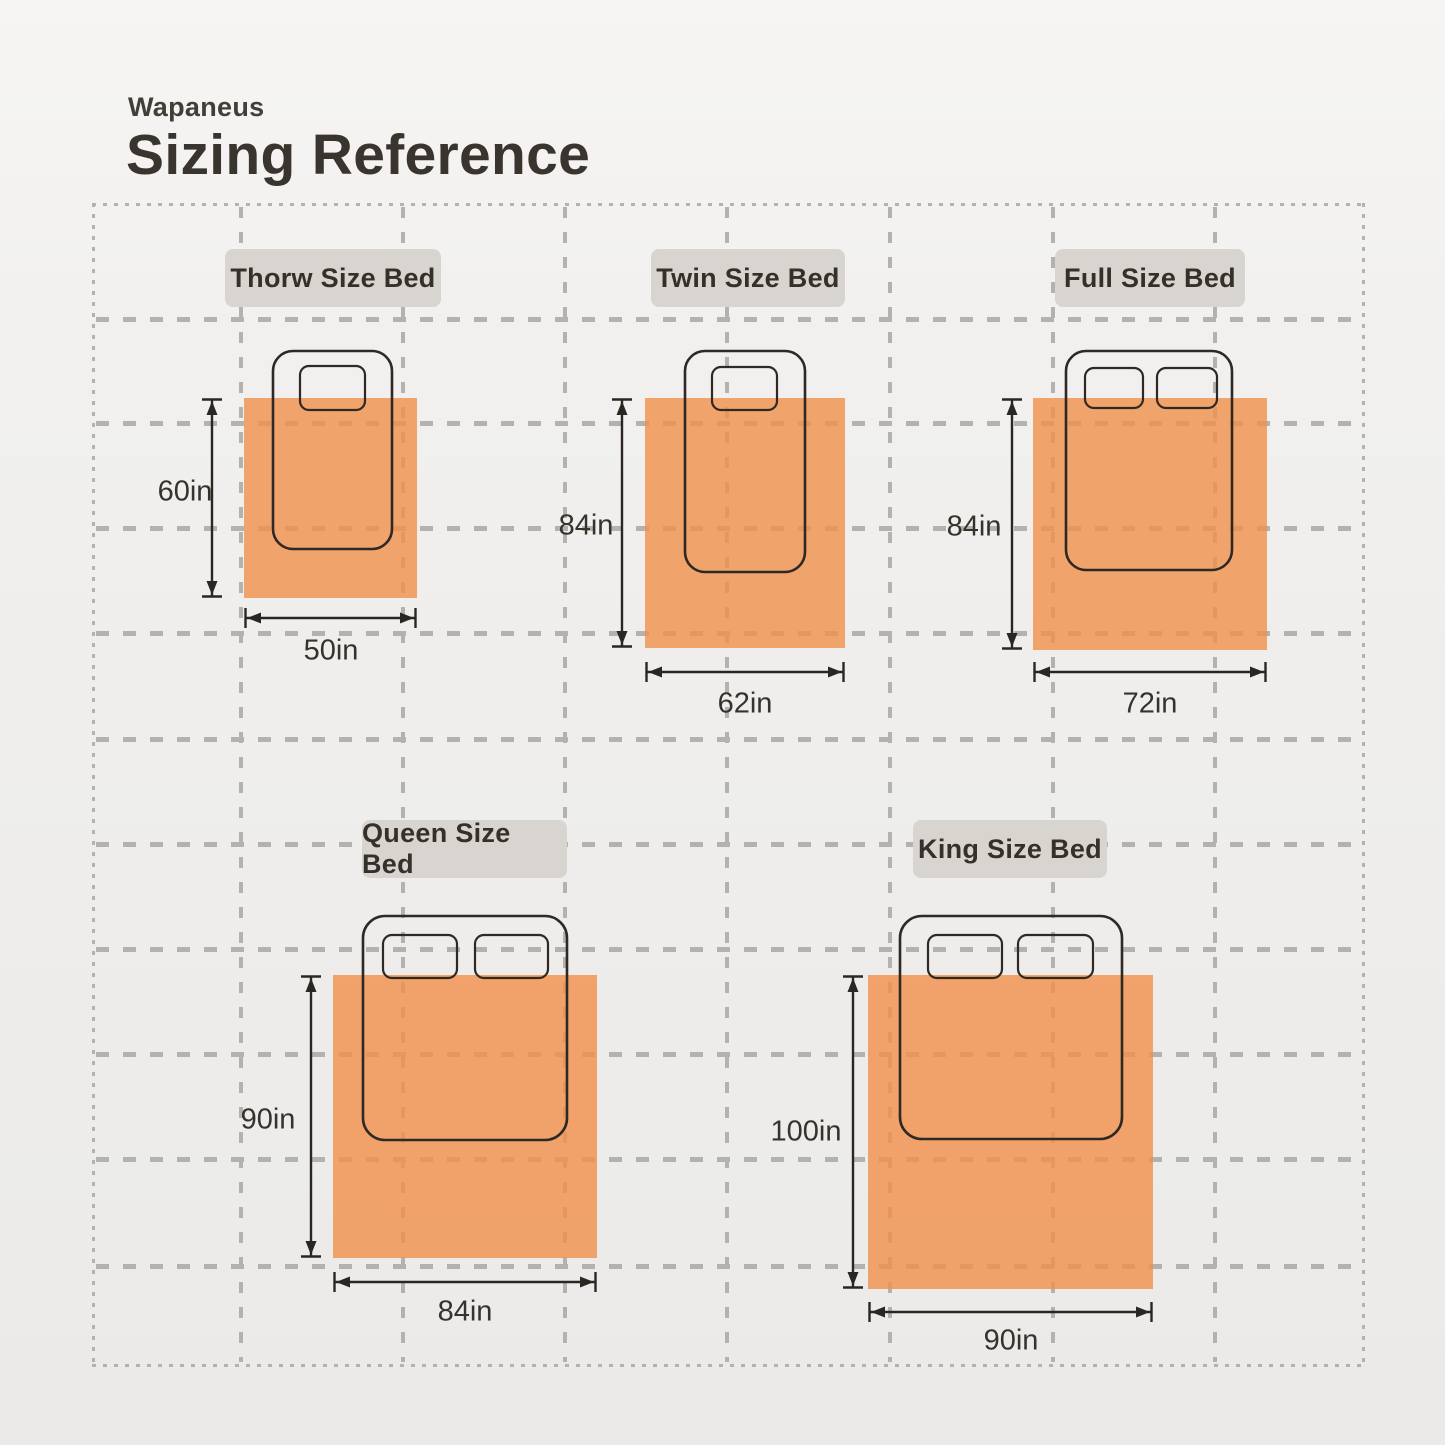 The height and width of the screenshot is (1445, 1445). Describe the element at coordinates (196, 107) in the screenshot. I see `brand-name: Wapaneus` at that location.